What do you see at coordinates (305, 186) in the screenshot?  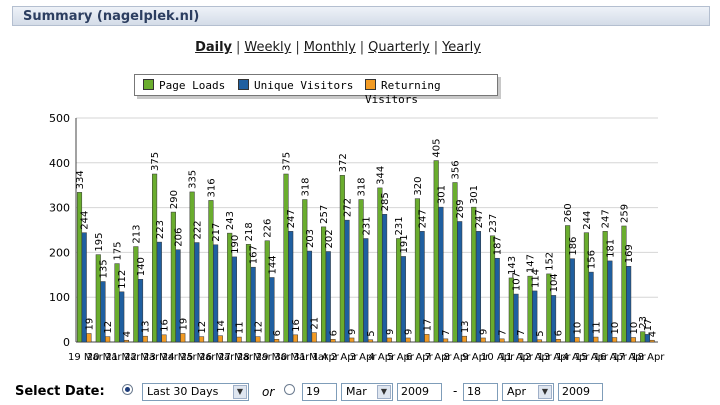 I see `data-label: 318` at bounding box center [305, 186].